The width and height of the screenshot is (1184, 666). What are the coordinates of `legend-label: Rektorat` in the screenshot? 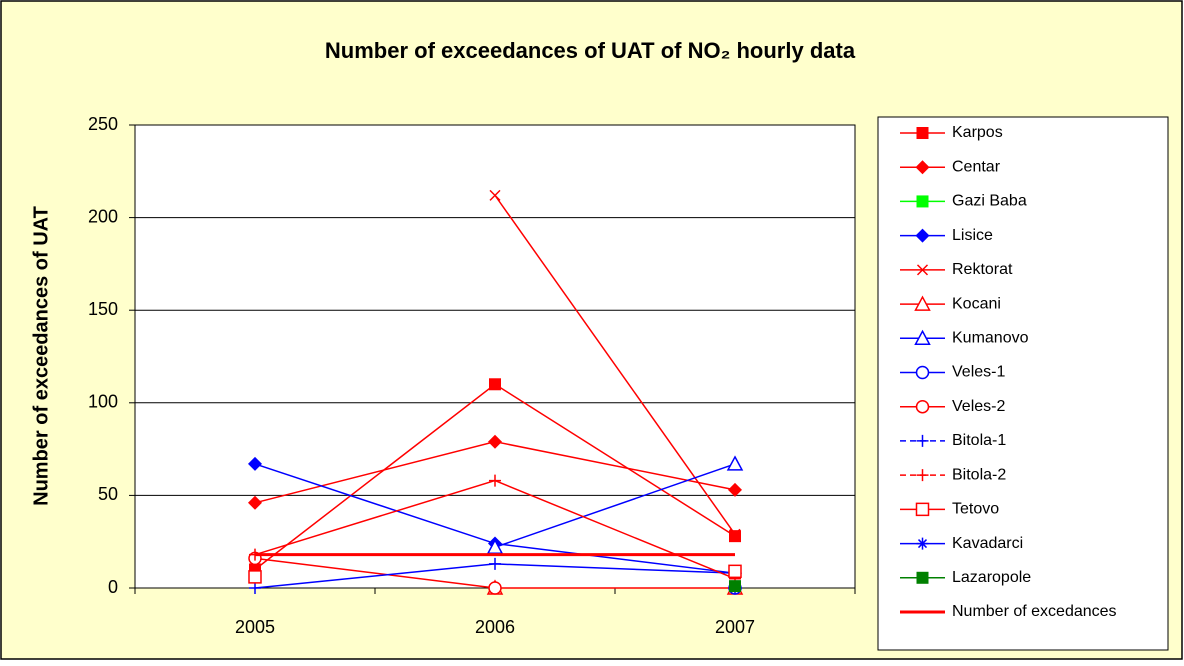 It's located at (982, 269).